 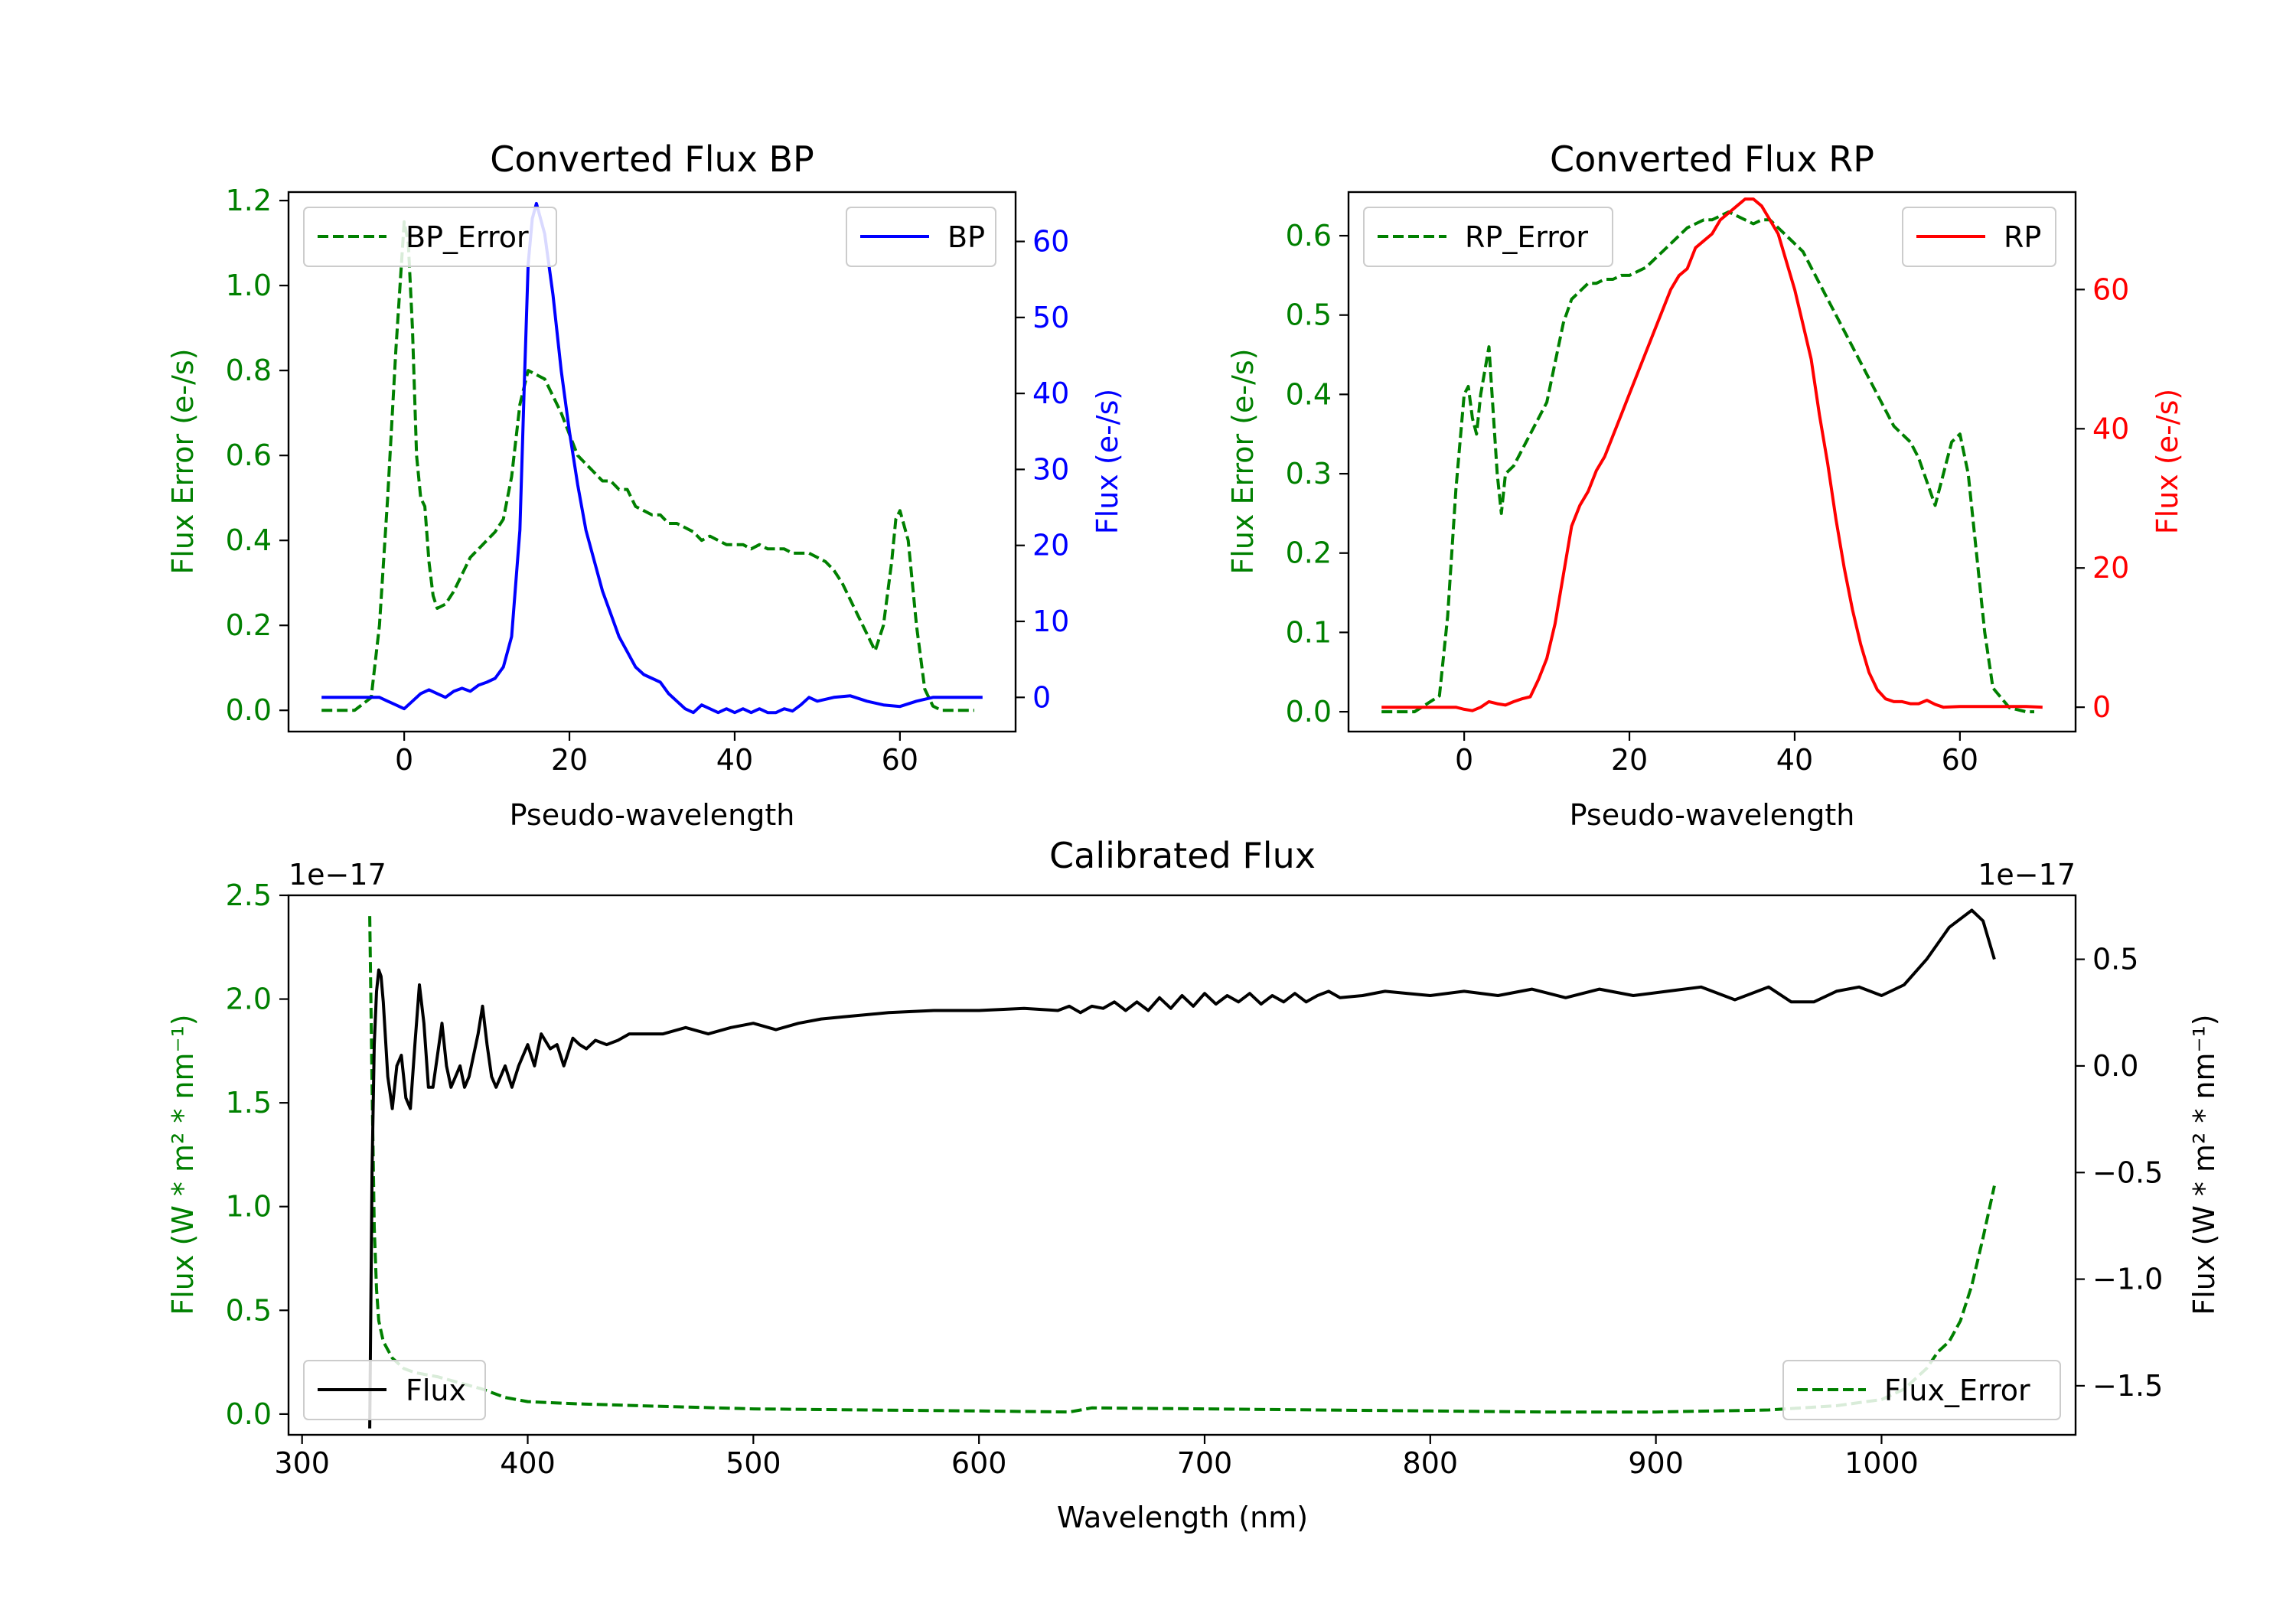 I want to click on bp-left-y-tick-label: 0.8, so click(x=249, y=370).